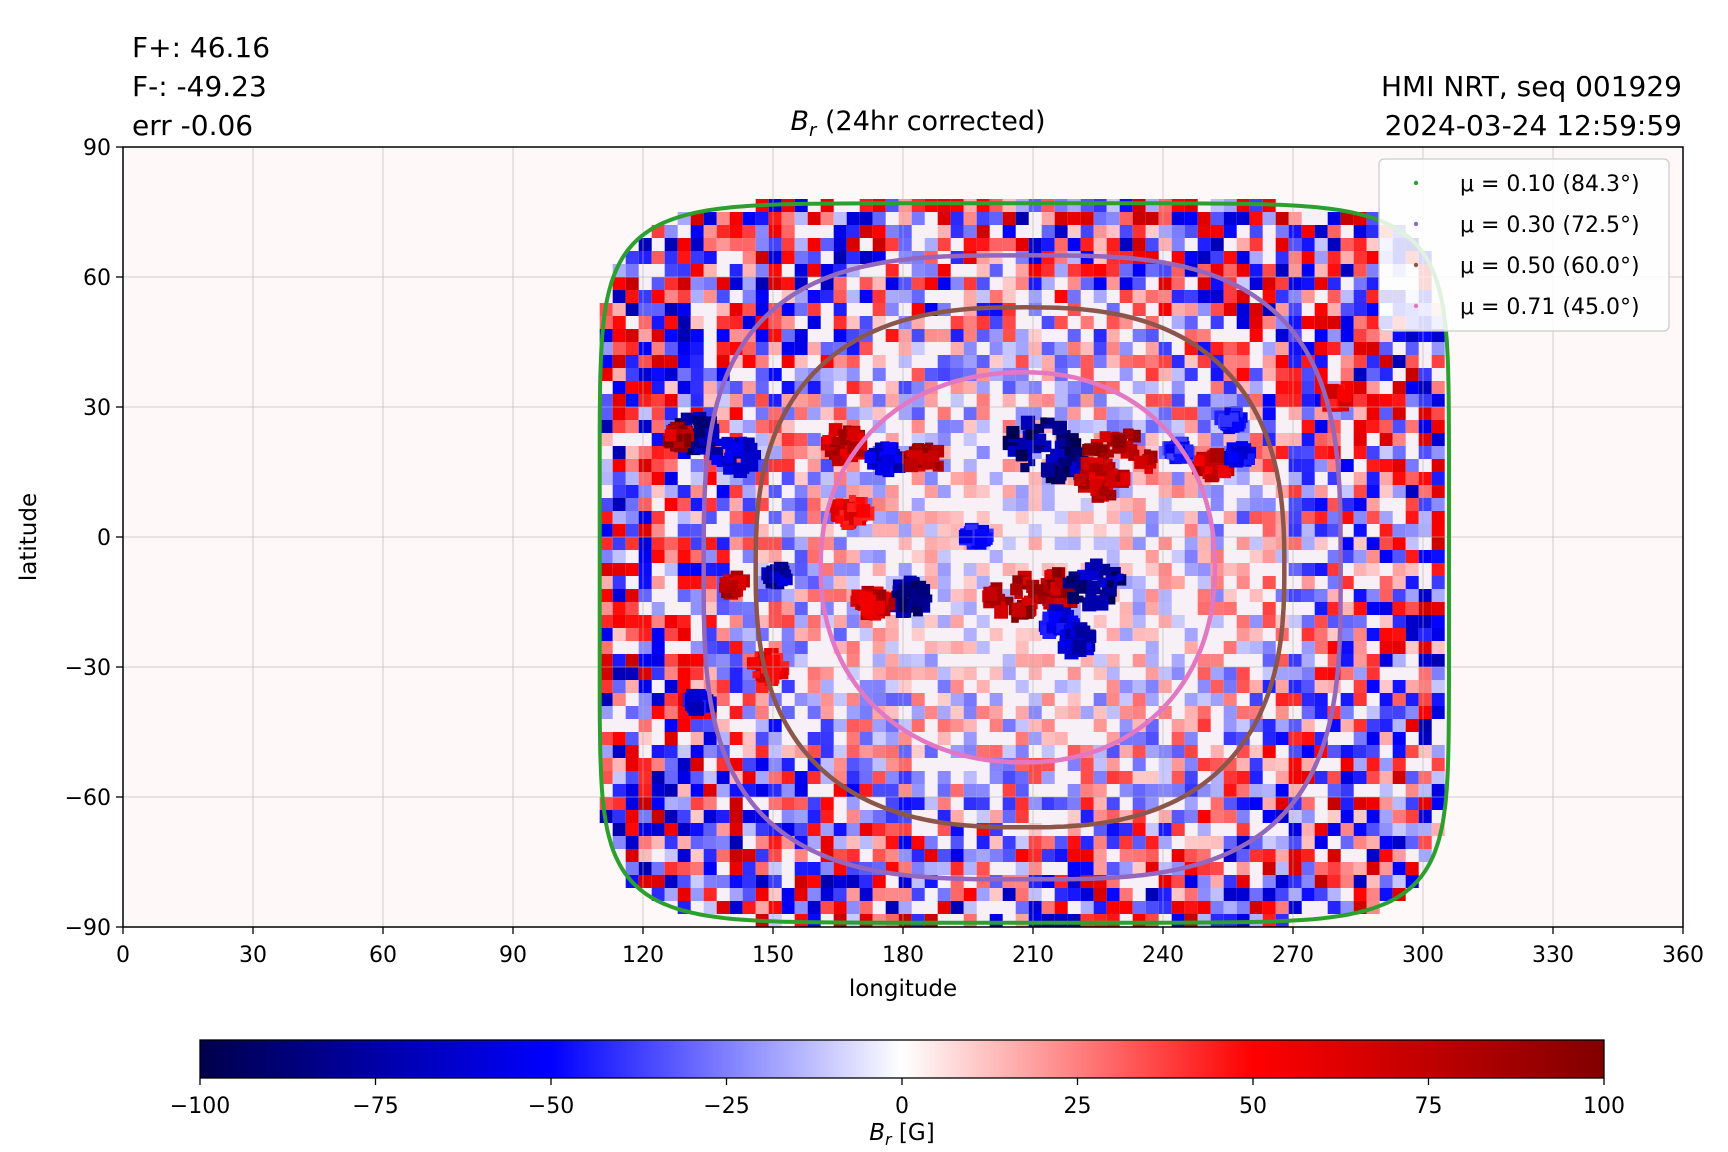  I want to click on title-rest: (24hr corrected), so click(930, 121).